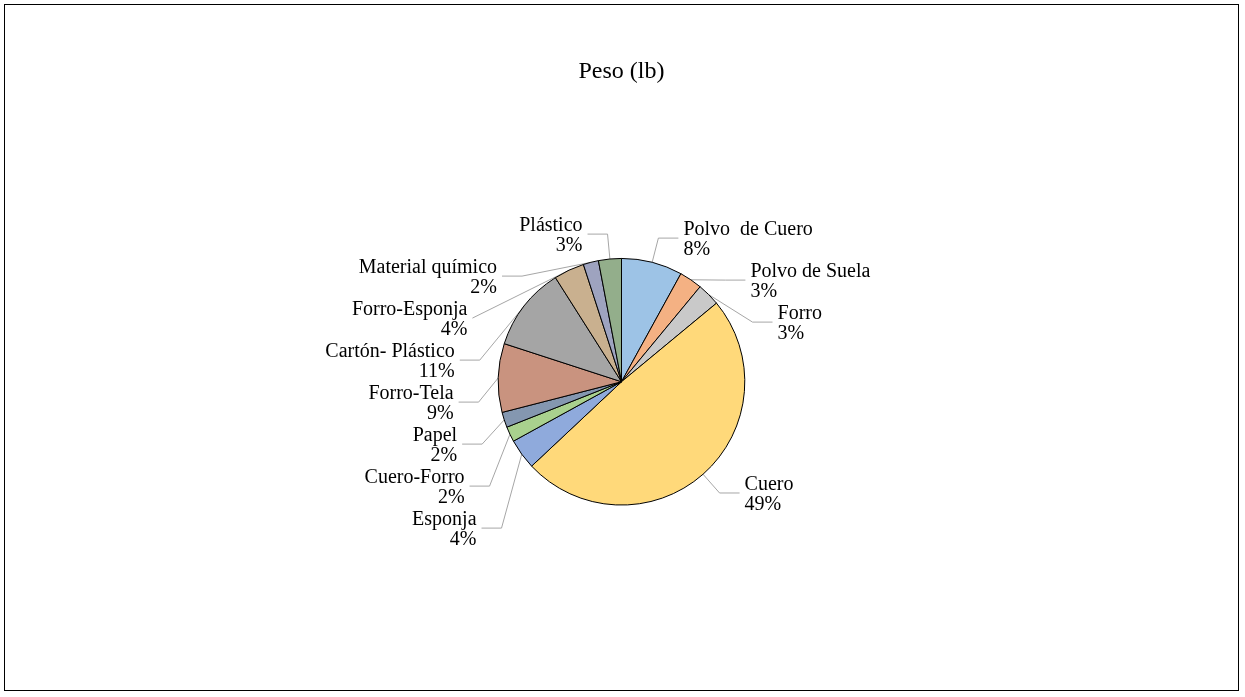 The width and height of the screenshot is (1245, 697). I want to click on slice-label: Forro-Esponja, so click(409, 309).